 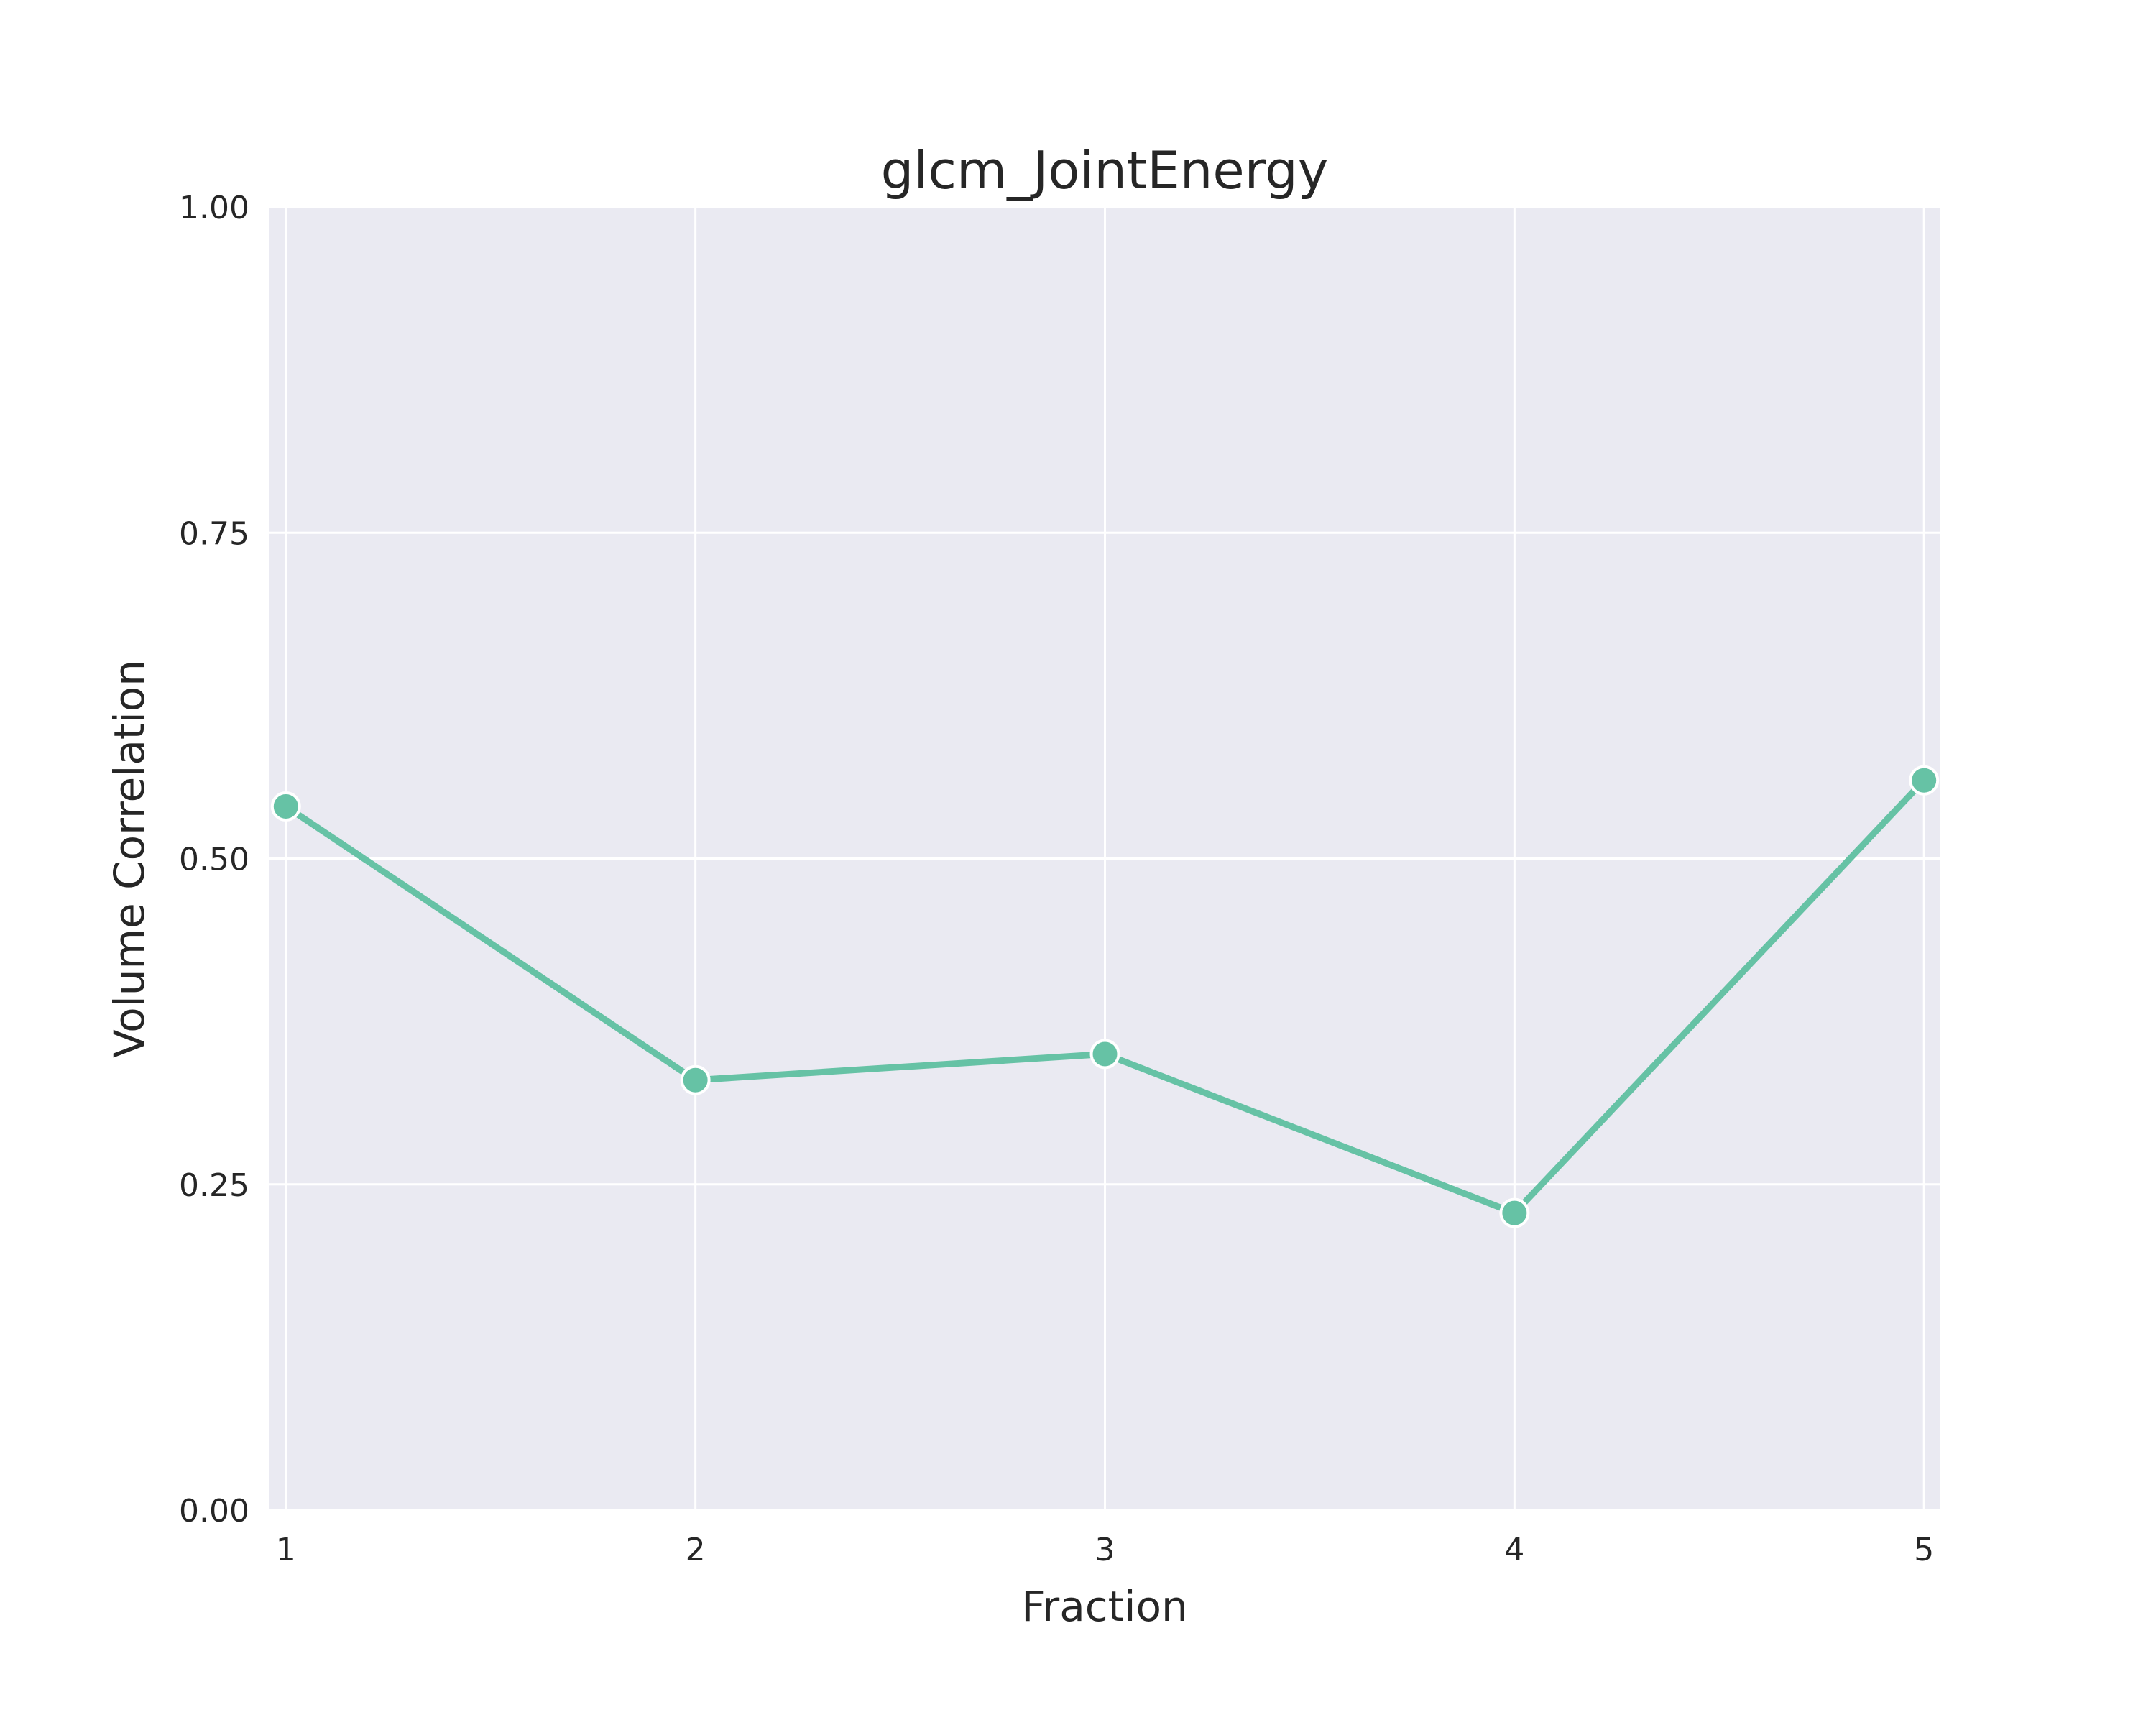 I want to click on y-tick-label: 0.75, so click(x=214, y=533).